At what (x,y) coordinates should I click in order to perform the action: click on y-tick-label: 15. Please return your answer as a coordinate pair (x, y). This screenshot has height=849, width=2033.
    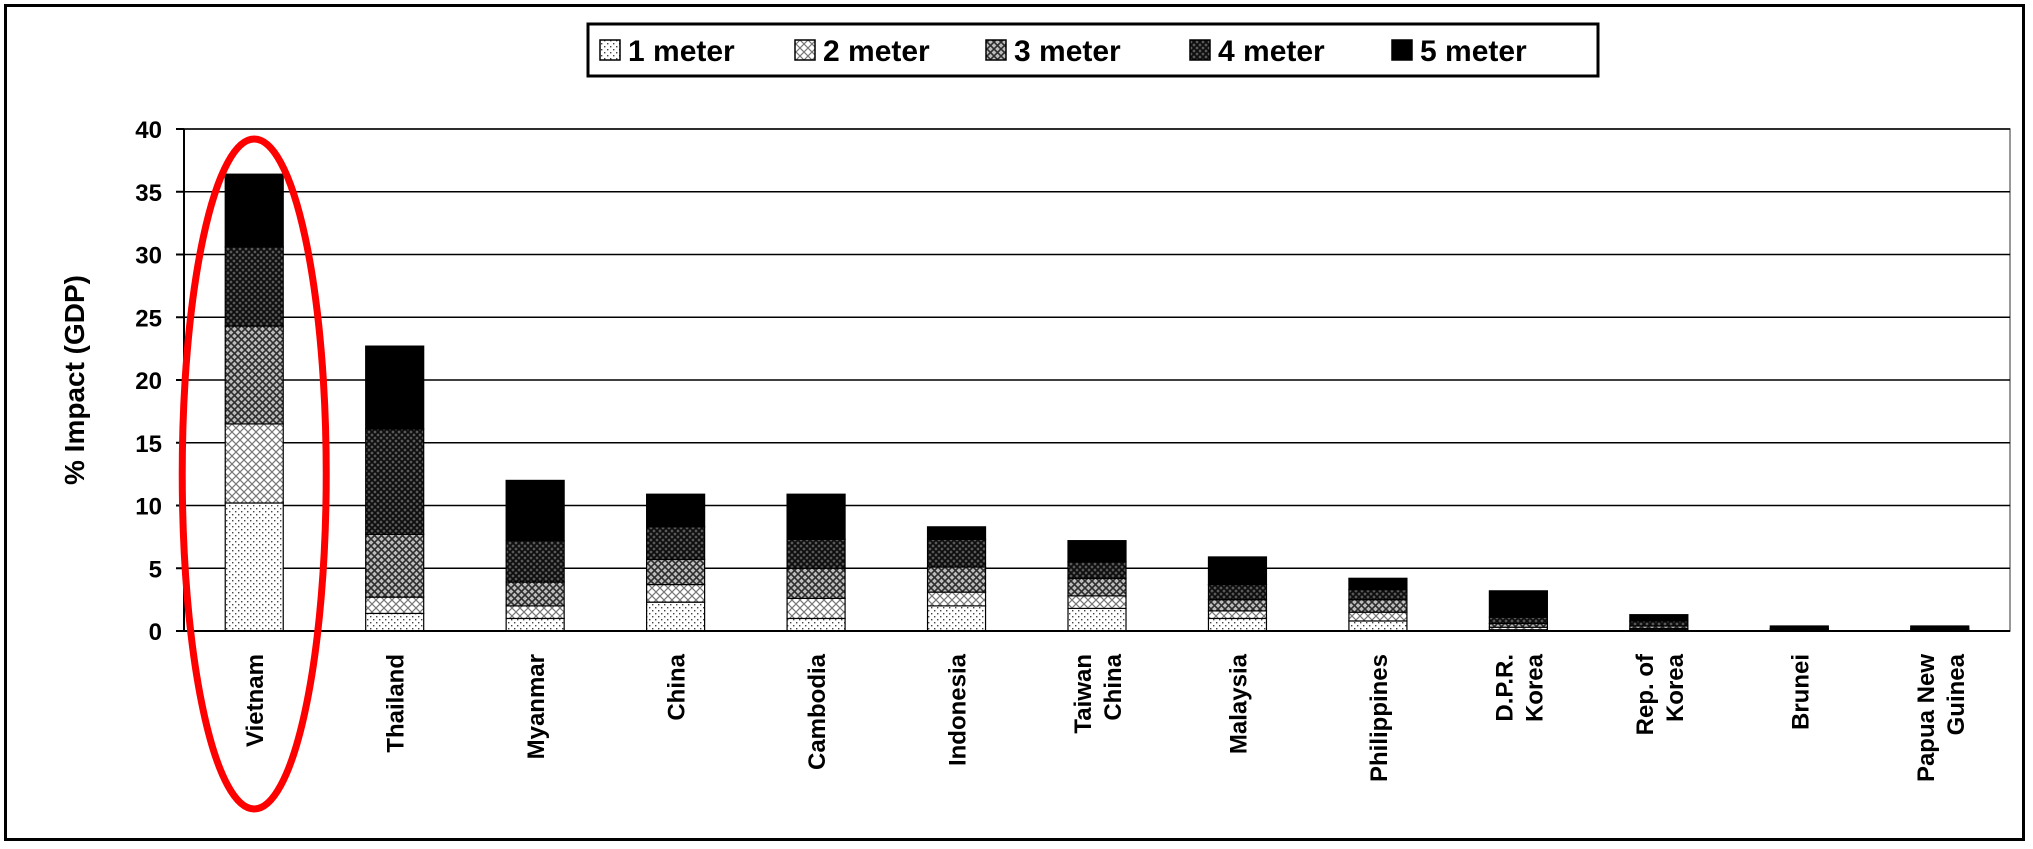
    Looking at the image, I should click on (148, 444).